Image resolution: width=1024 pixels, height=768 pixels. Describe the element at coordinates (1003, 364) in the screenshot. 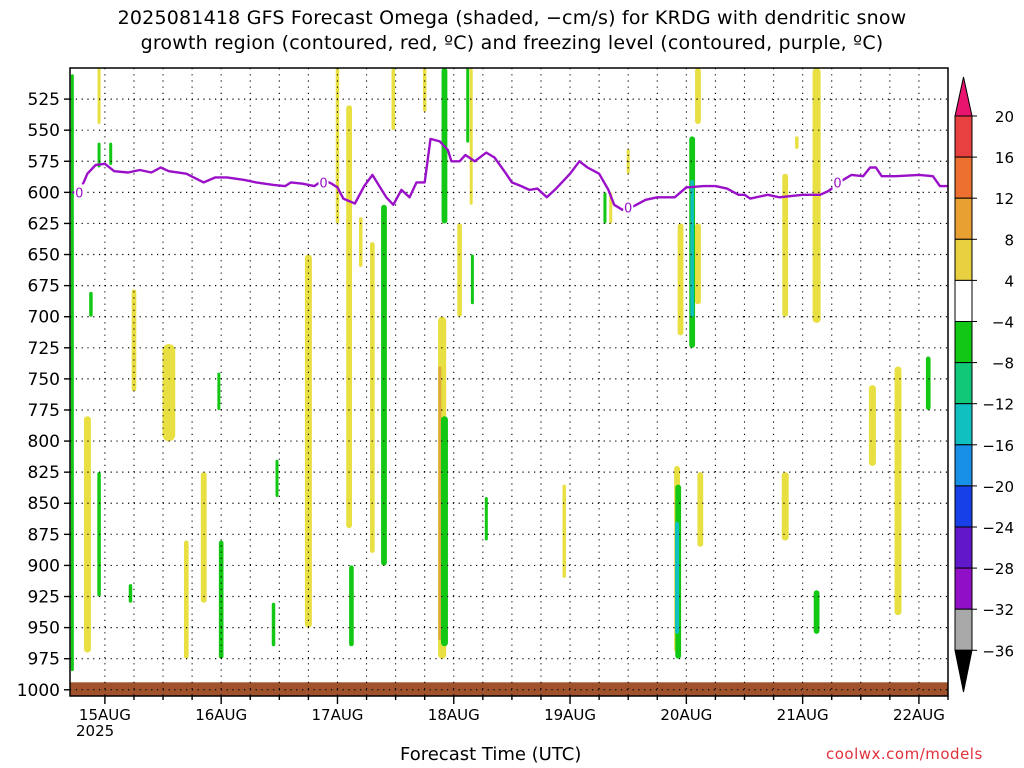

I see `colorbar-label-6: −8` at that location.